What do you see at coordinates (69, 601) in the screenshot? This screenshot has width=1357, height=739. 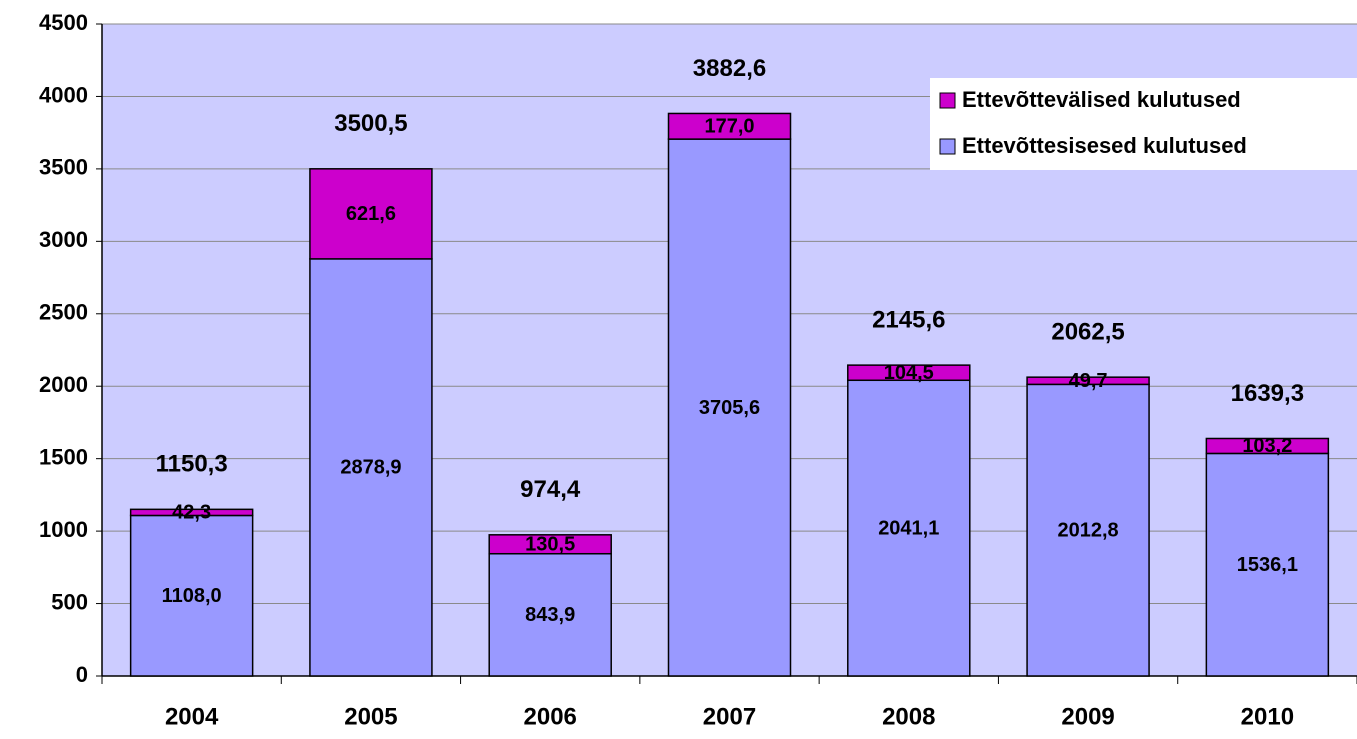 I see `y-tick-label: 500` at bounding box center [69, 601].